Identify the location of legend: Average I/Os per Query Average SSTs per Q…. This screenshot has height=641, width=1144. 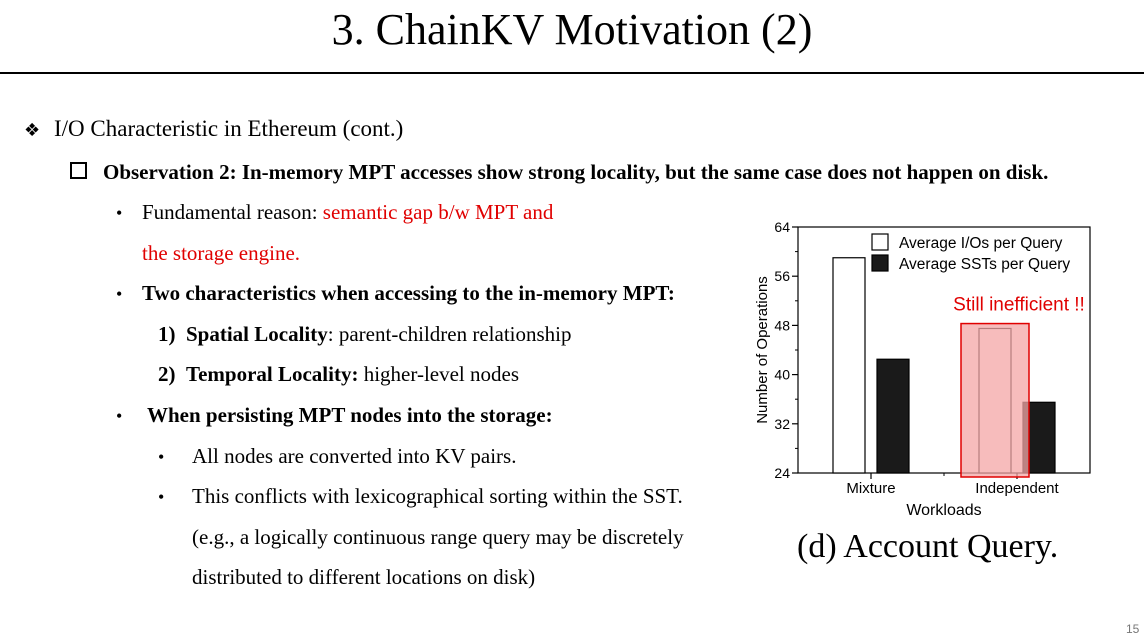
(970, 253).